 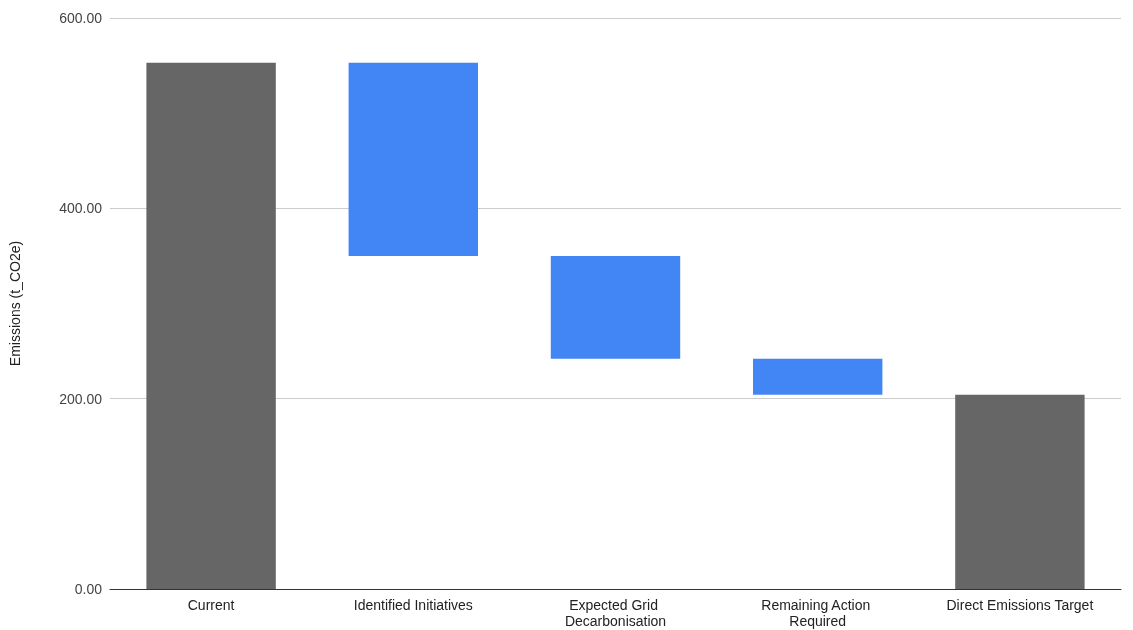 What do you see at coordinates (81, 18) in the screenshot?
I see `y-tick-label: 600.00` at bounding box center [81, 18].